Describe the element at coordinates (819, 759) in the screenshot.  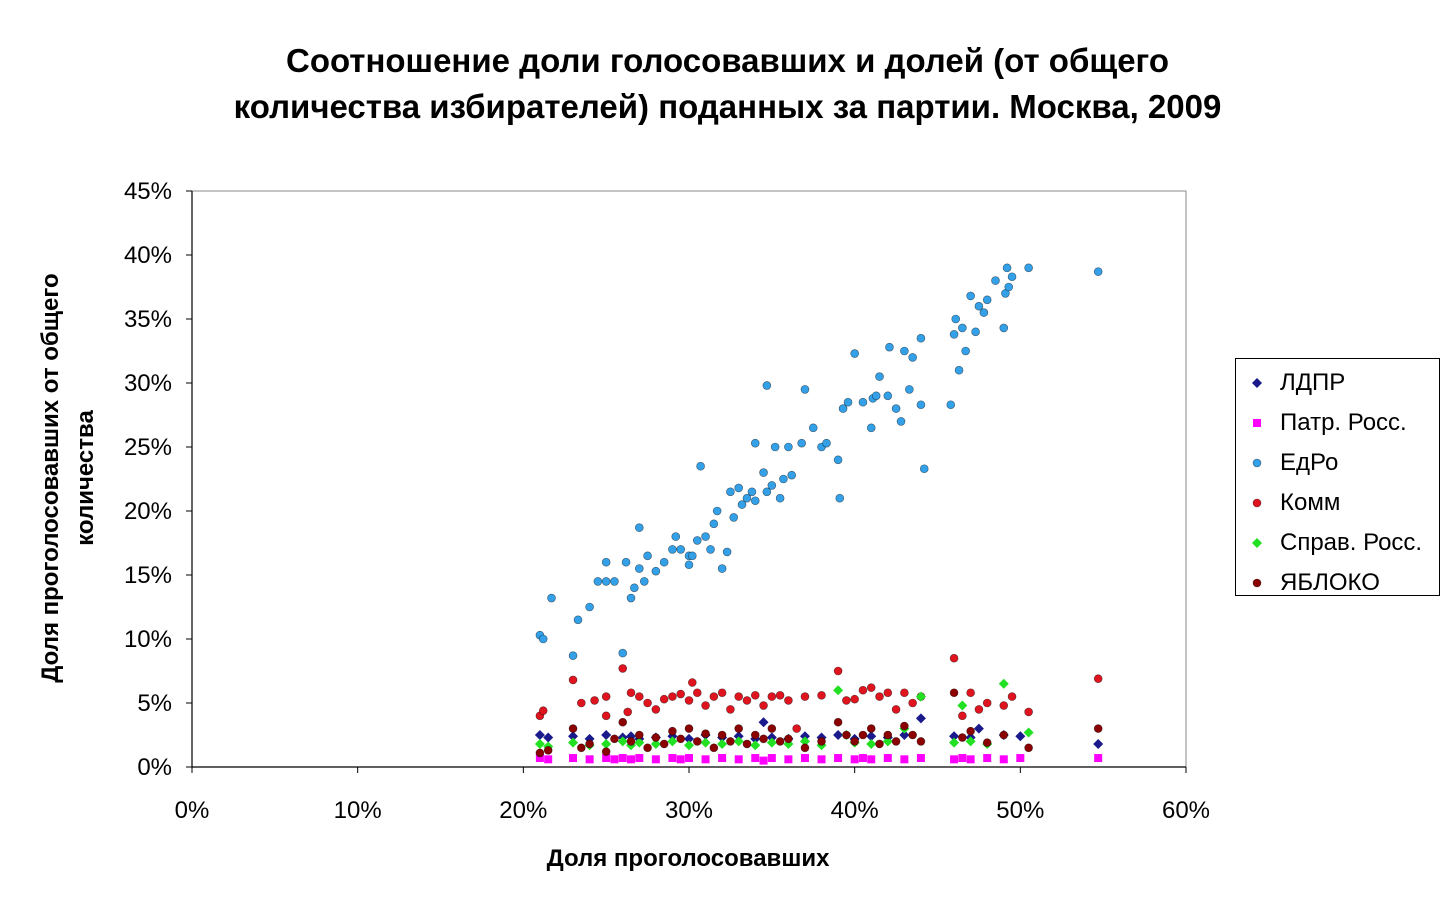
I see `series-group` at that location.